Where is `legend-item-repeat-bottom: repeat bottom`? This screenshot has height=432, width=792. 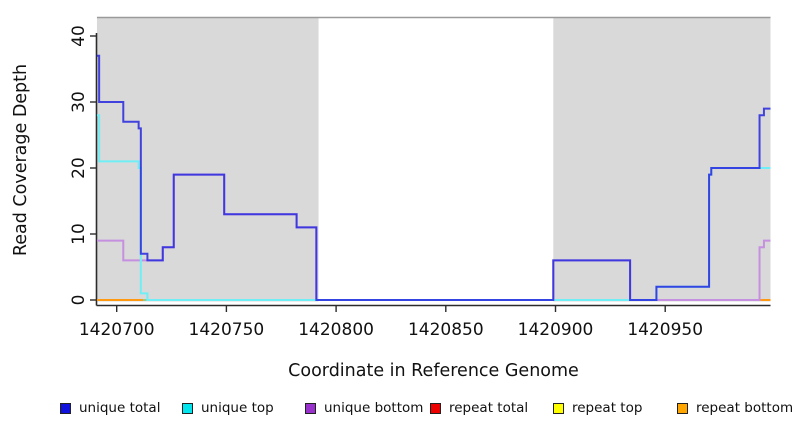
legend-item-repeat-bottom: repeat bottom is located at coordinates (734, 408).